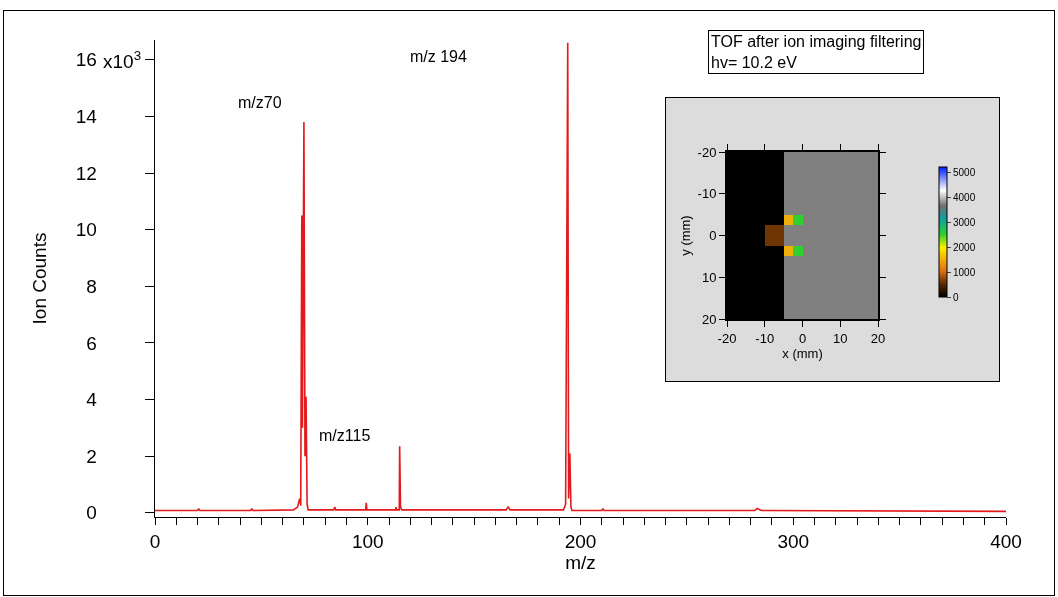 The height and width of the screenshot is (597, 1058). Describe the element at coordinates (86, 173) in the screenshot. I see `y-tick-label: 12` at that location.